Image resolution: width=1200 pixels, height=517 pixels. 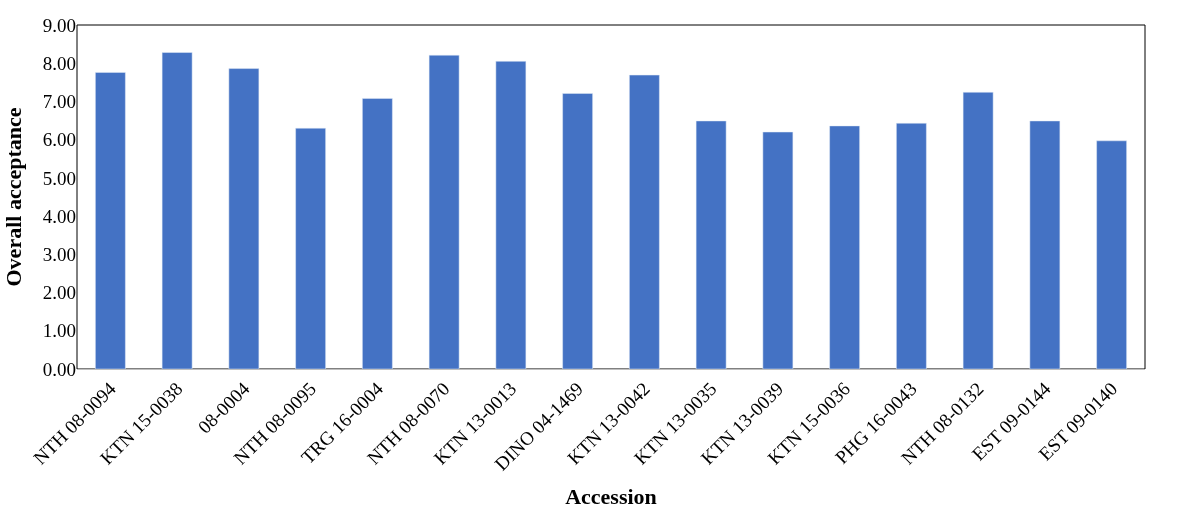 I want to click on y-axis-title: Overall acceptance, so click(x=13, y=197).